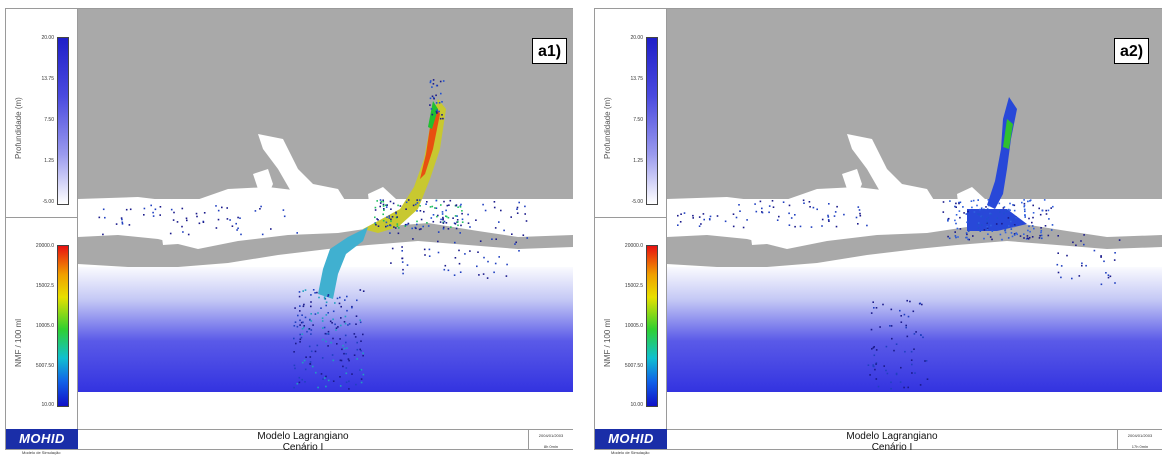 This screenshot has width=1175, height=455. I want to click on logo-subtitle: Modelo de Simulação, so click(630, 452).